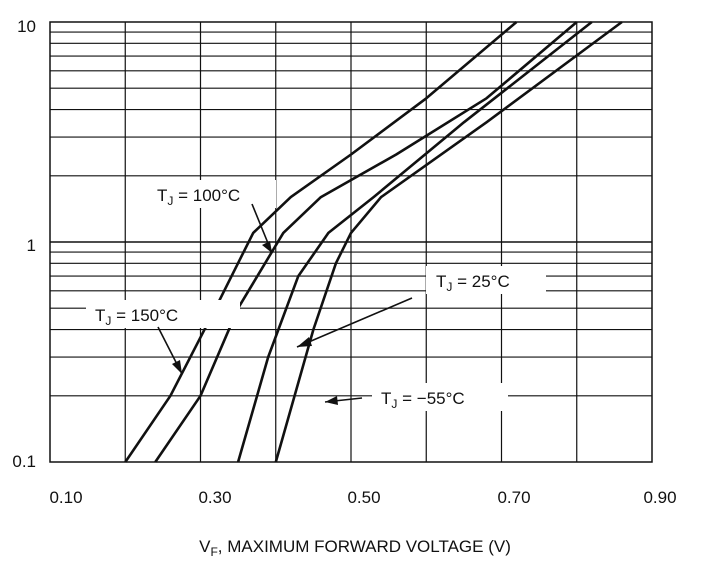 This screenshot has height=562, width=706. Describe the element at coordinates (355, 548) in the screenshot. I see `x-axis-label: VF, MAXIMUM FORWARD VOLTAGE (V)` at that location.